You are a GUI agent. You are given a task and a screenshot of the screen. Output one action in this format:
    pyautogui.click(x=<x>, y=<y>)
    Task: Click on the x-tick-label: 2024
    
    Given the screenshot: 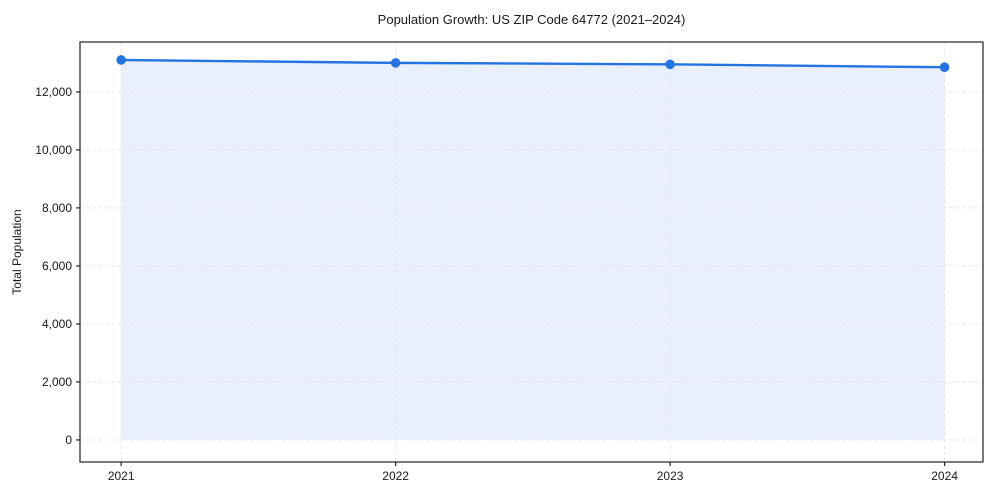 What is the action you would take?
    pyautogui.click(x=944, y=476)
    